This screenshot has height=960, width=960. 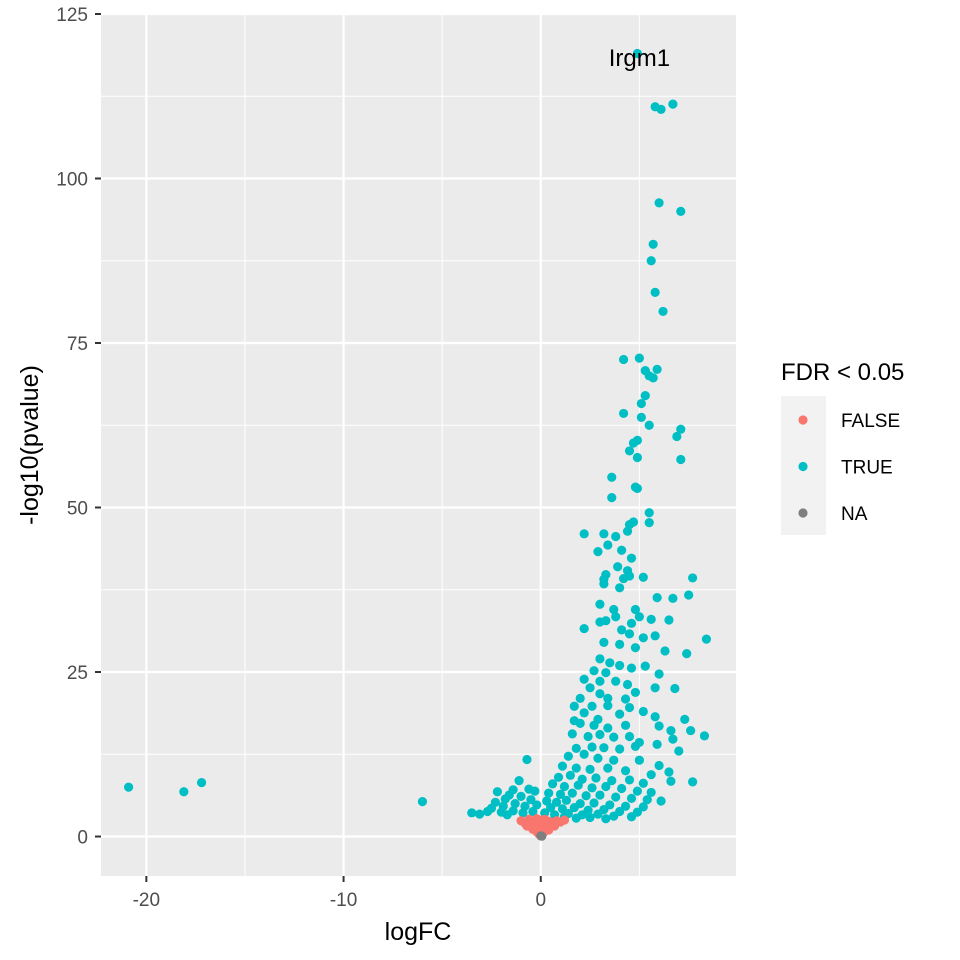 I want to click on x-axis-ticks: -20 -10 0, so click(x=339, y=893).